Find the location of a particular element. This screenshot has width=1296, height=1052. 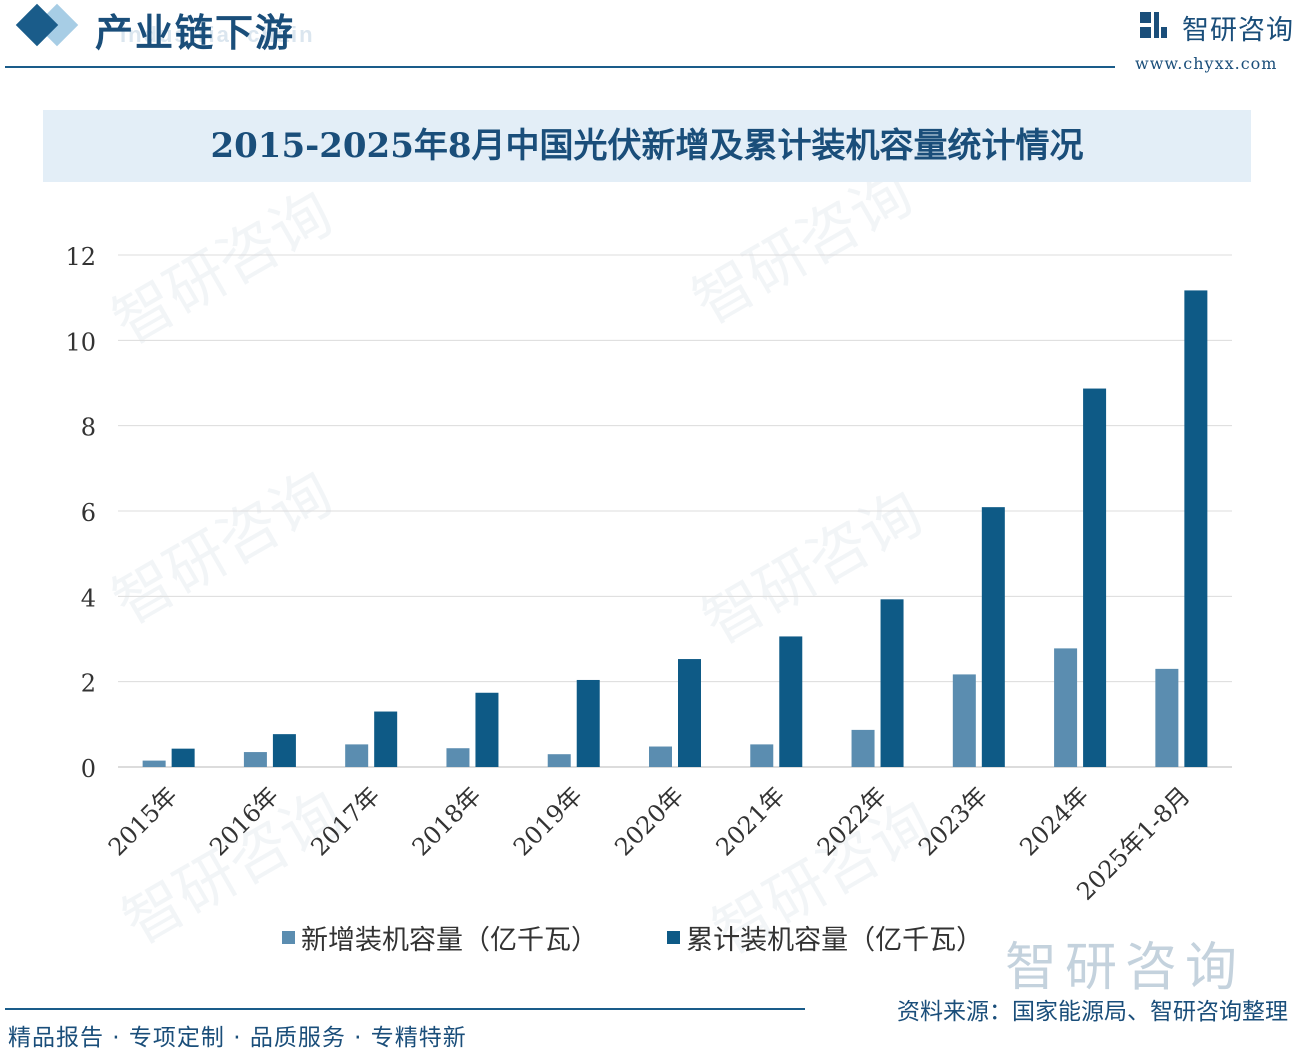

legend-item-new: 新增装机容量（亿千瓦） is located at coordinates (440, 937).